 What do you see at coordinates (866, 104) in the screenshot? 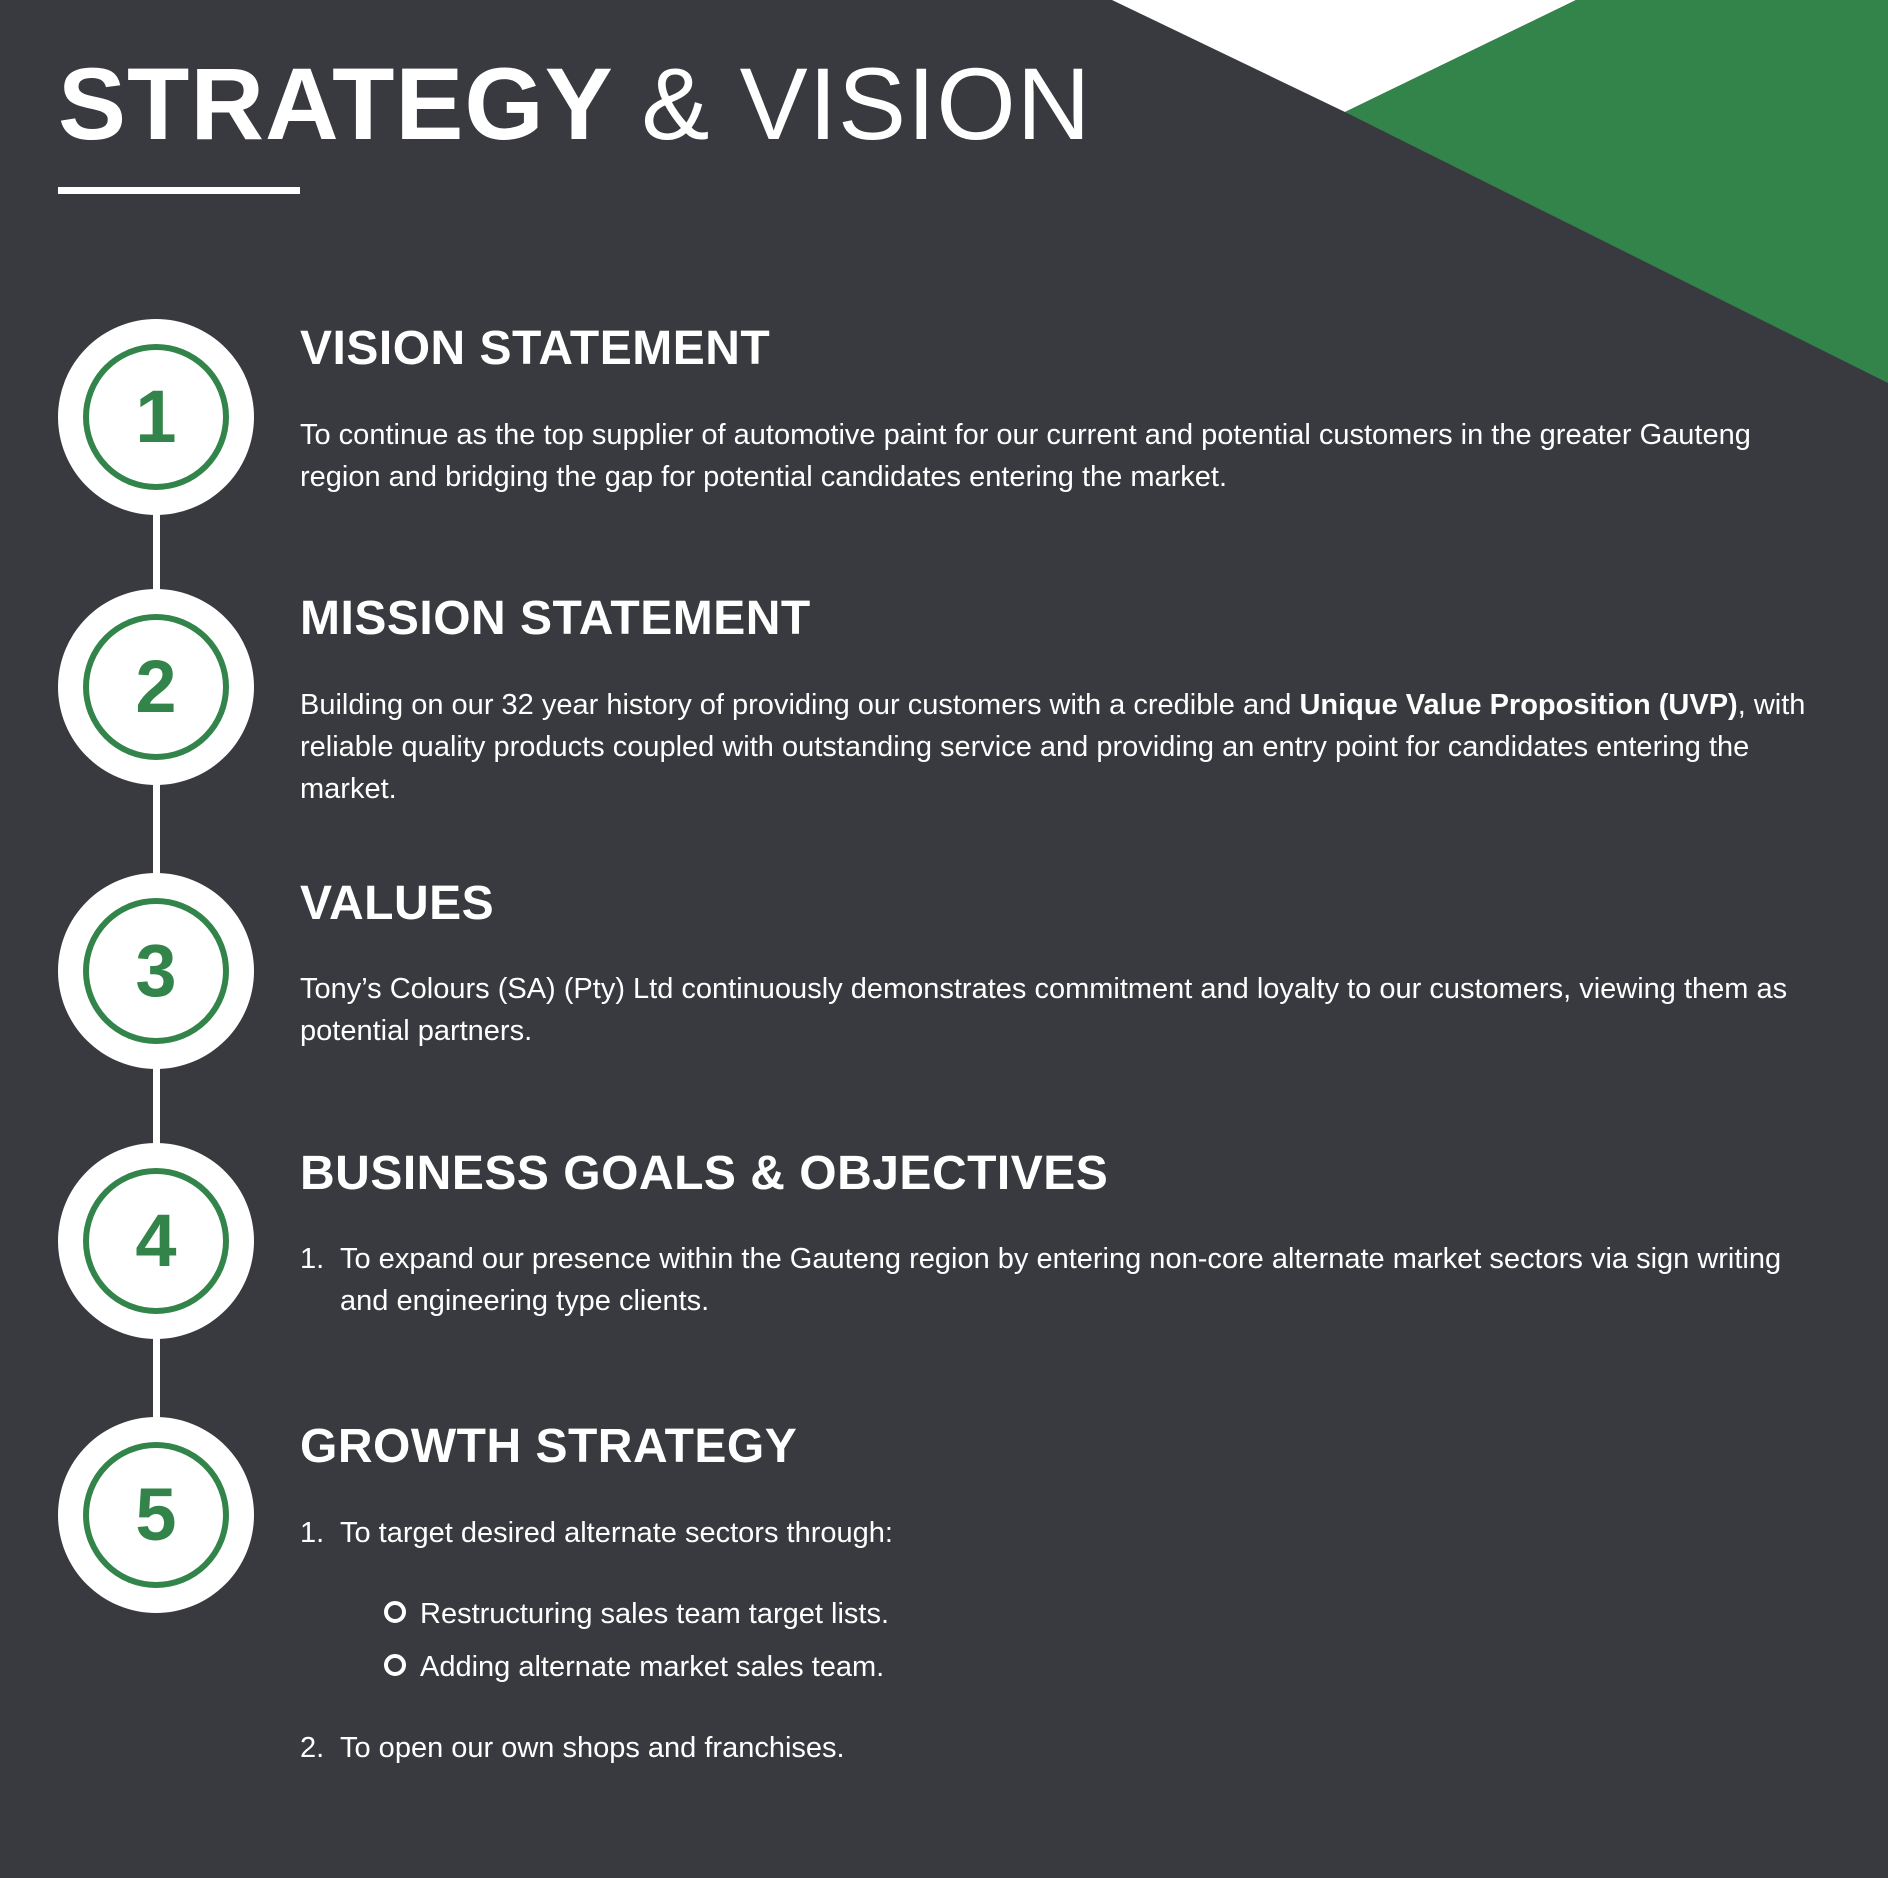
I see `page-title-light: & VISION` at bounding box center [866, 104].